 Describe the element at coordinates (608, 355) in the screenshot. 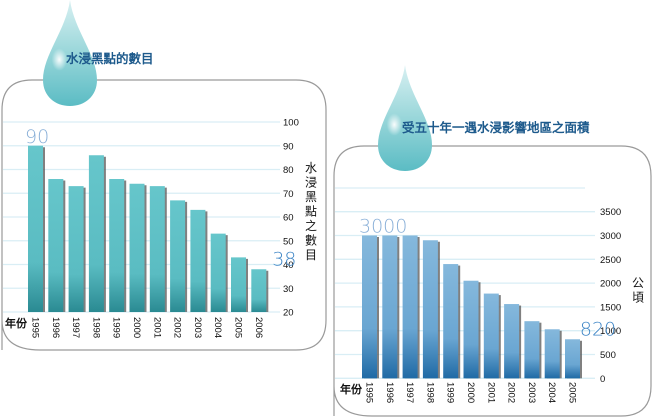

I see `y-tick-label: 500` at that location.